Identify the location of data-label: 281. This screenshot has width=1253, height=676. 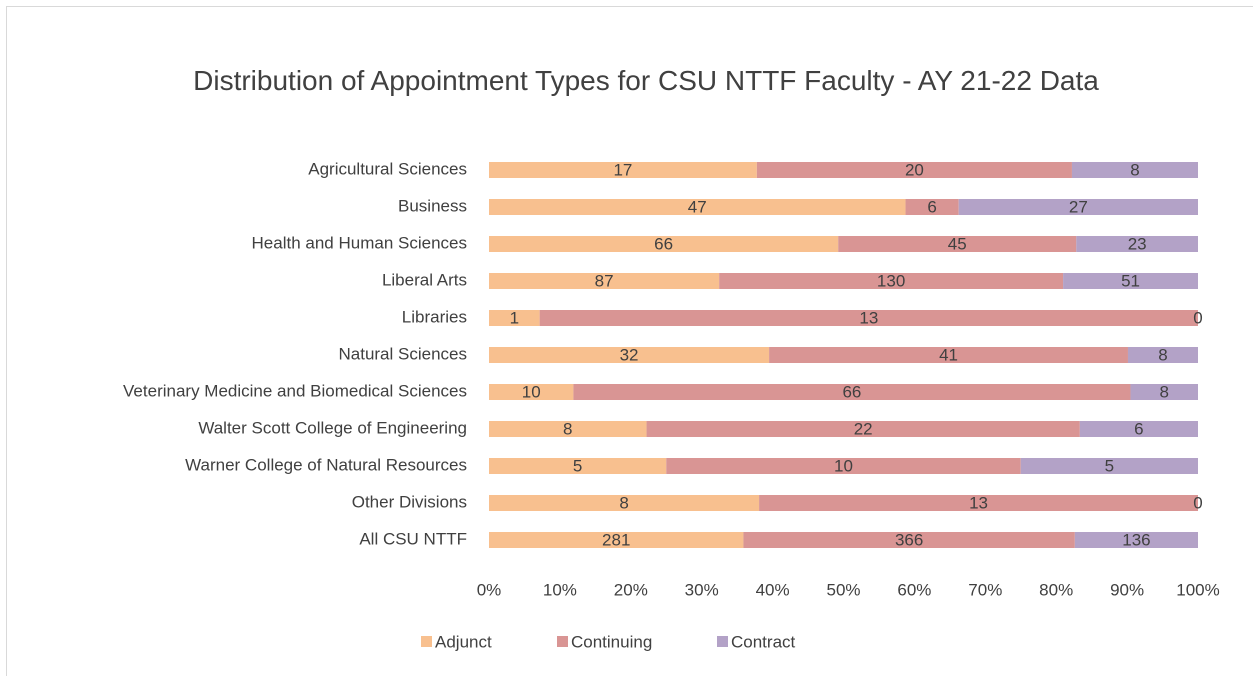
(616, 539).